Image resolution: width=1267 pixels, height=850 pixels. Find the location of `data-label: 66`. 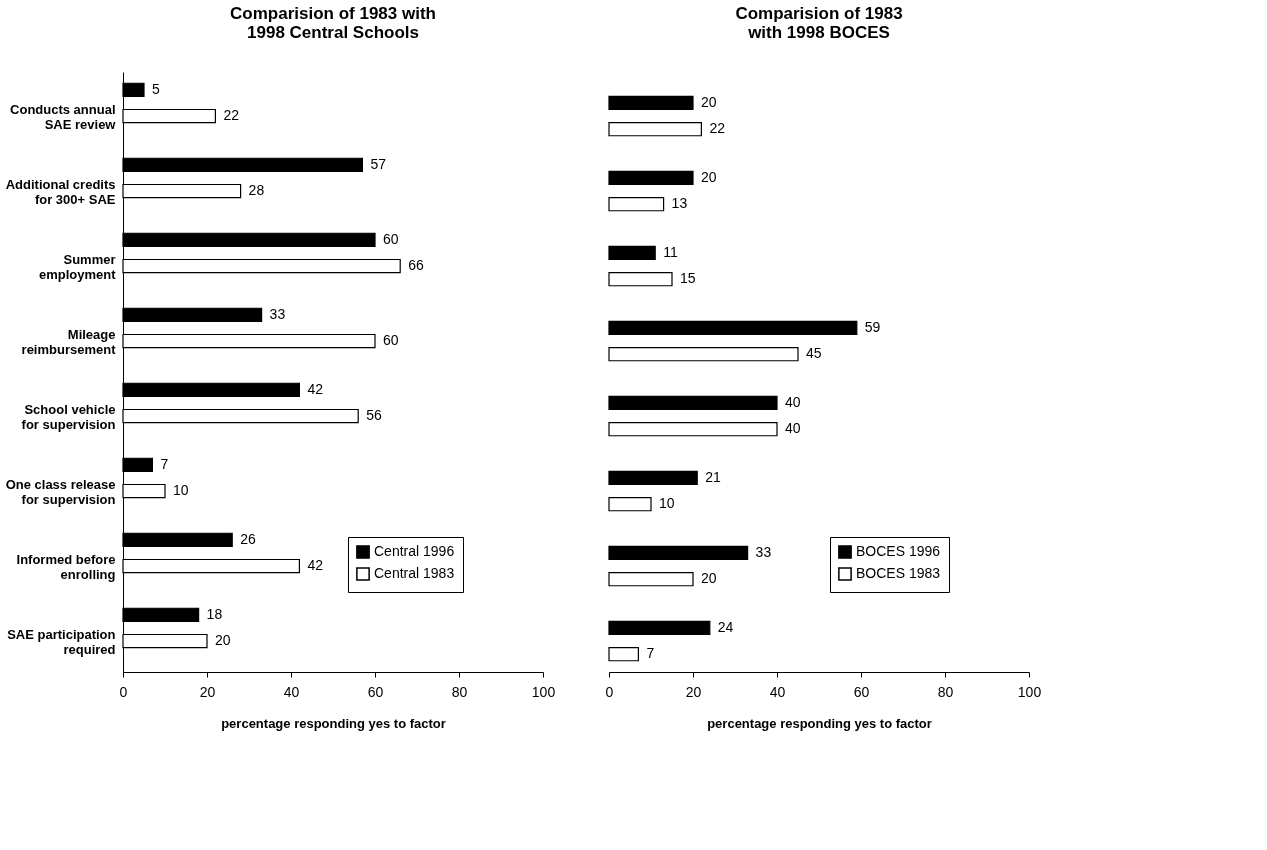

data-label: 66 is located at coordinates (416, 265).